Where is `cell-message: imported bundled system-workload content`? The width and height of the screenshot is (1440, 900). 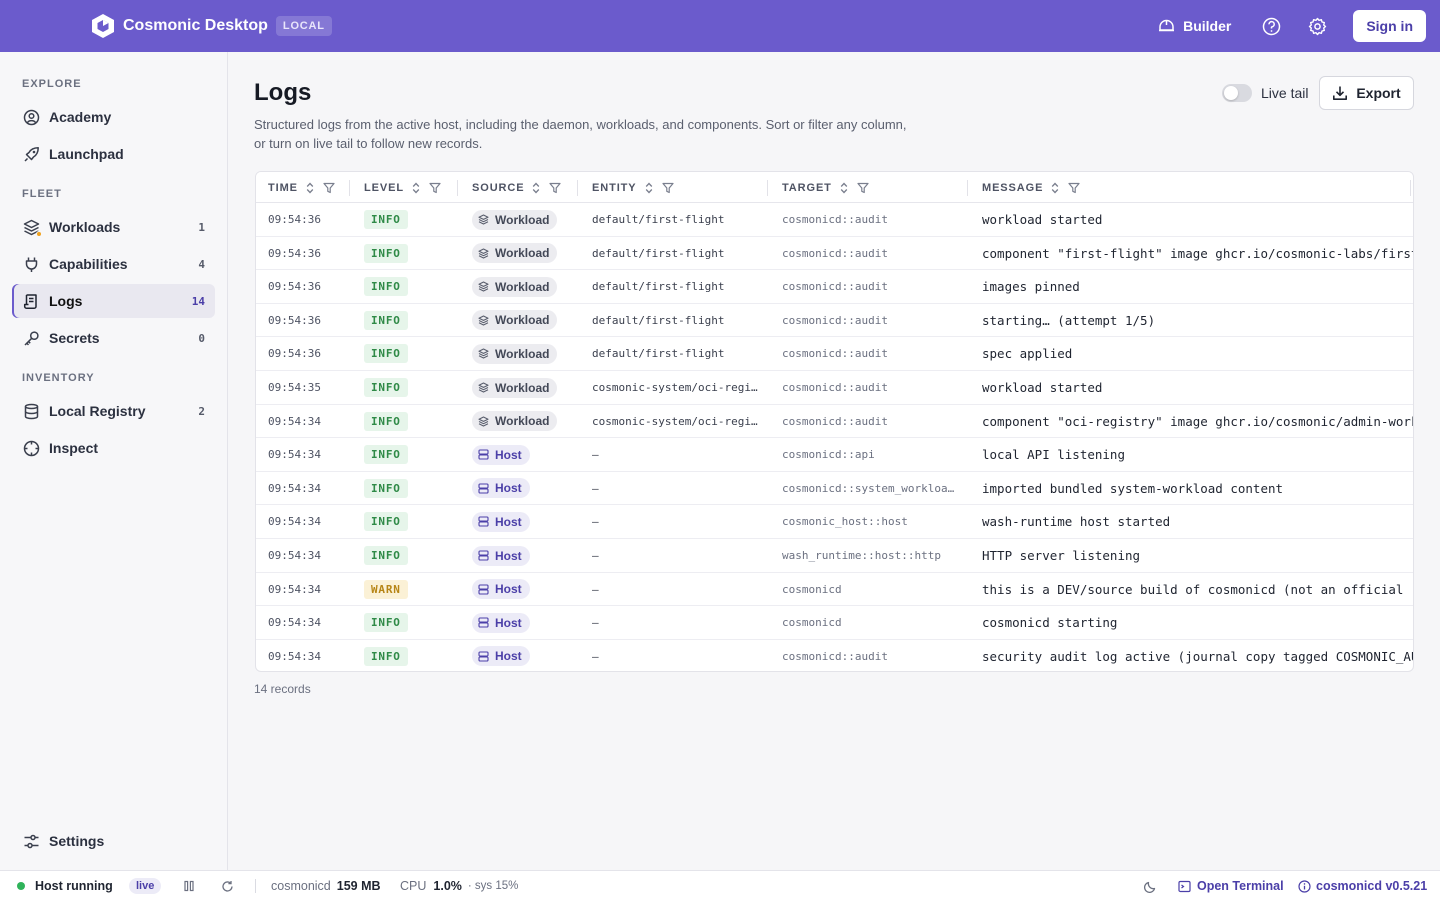
cell-message: imported bundled system-workload content is located at coordinates (1133, 488).